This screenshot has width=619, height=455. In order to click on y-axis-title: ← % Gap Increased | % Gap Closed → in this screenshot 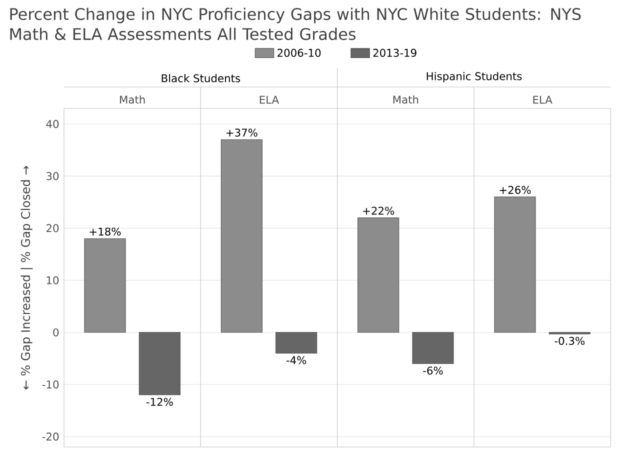, I will do `click(26, 278)`.